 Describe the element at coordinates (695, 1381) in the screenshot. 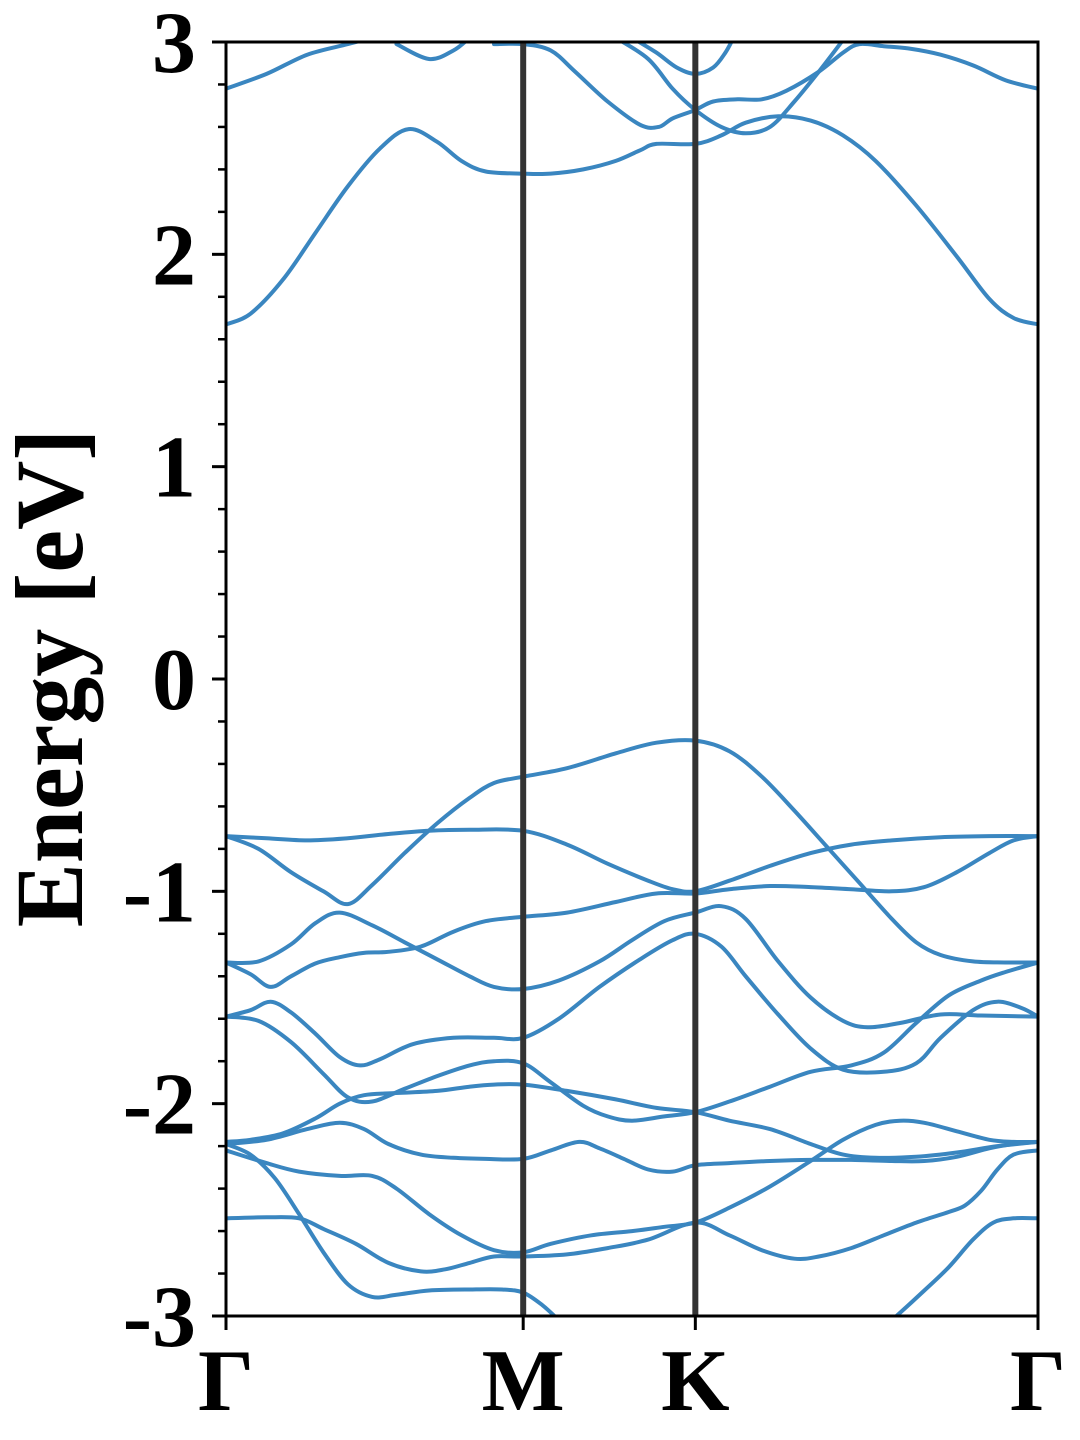

I see `x-tick-label-3: K` at that location.